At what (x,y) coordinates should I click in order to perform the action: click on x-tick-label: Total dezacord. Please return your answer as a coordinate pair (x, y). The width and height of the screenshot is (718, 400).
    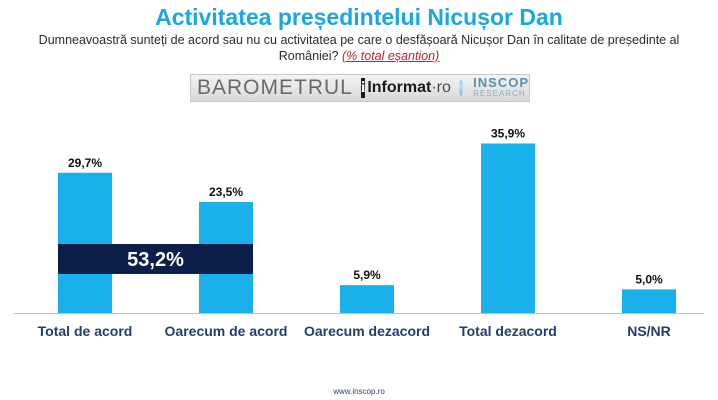
    Looking at the image, I should click on (508, 331).